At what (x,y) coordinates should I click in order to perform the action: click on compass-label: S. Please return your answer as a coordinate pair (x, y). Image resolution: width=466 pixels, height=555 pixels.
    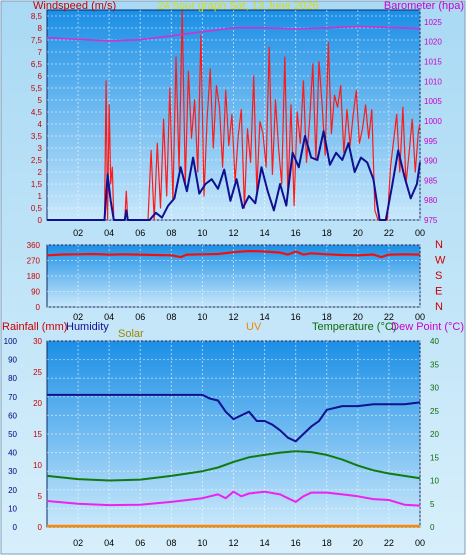
    Looking at the image, I should click on (438, 276).